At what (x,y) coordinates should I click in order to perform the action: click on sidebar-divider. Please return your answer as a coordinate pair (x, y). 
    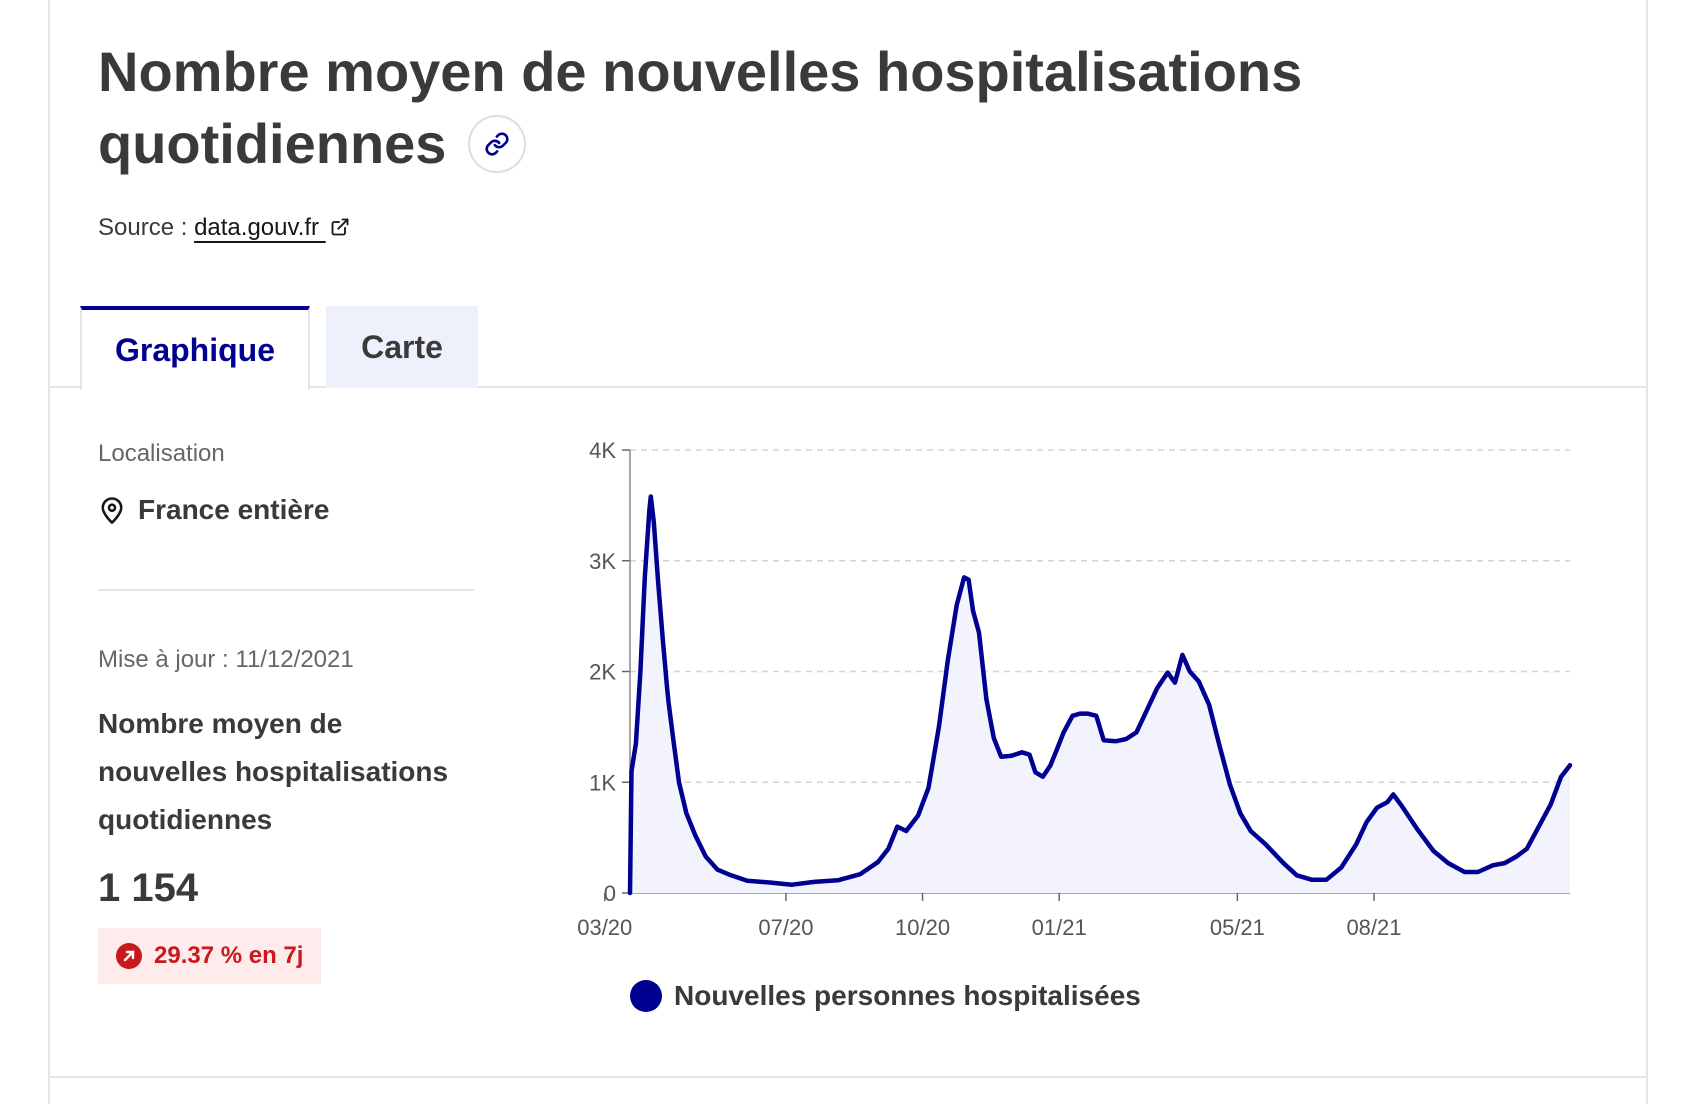
    Looking at the image, I should click on (286, 590).